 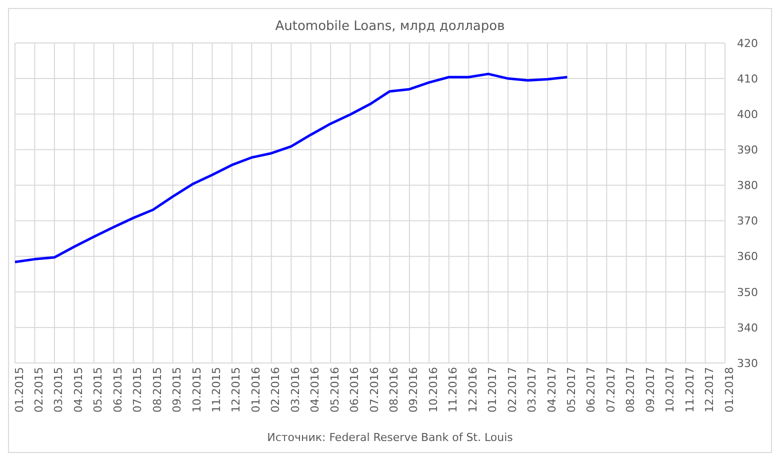 What do you see at coordinates (512, 389) in the screenshot?
I see `x-tick-label: 02.2017` at bounding box center [512, 389].